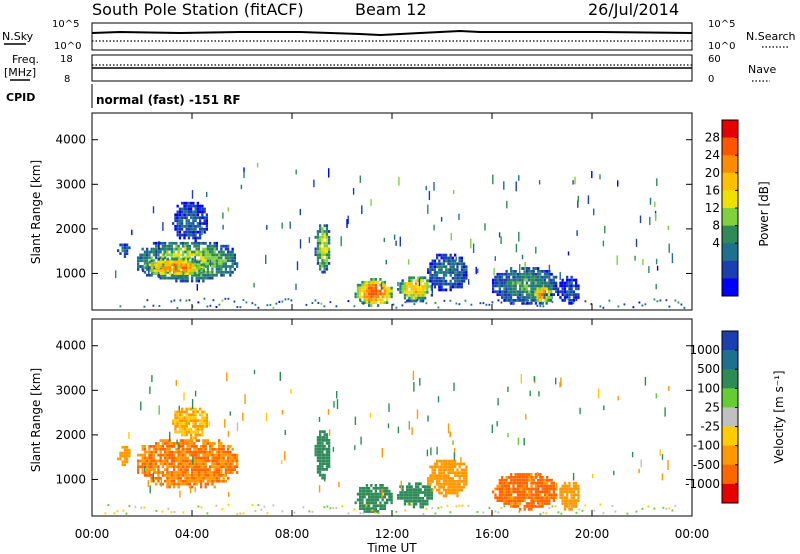 The width and height of the screenshot is (800, 554). I want to click on cpid-label: CPID, so click(20, 97).